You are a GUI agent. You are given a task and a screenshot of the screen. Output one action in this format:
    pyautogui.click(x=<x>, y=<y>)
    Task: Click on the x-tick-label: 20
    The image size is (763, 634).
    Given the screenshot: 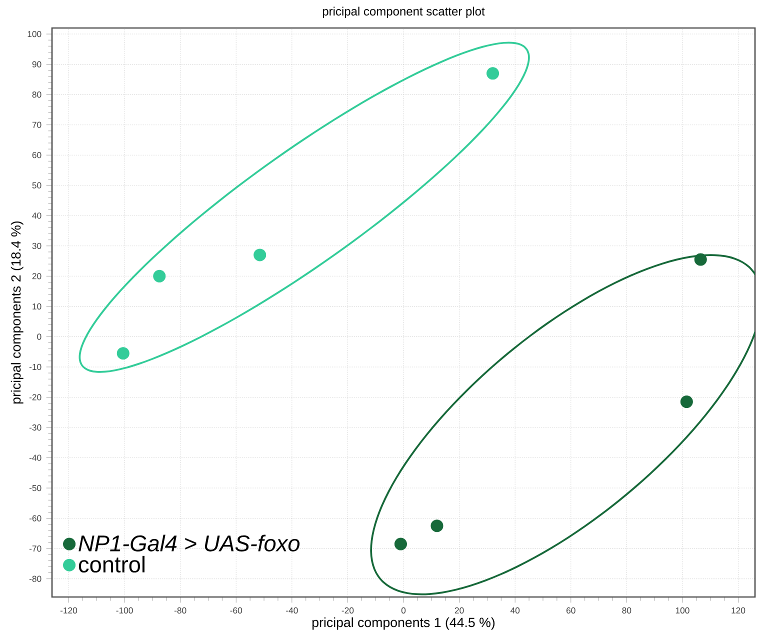 What is the action you would take?
    pyautogui.click(x=459, y=610)
    